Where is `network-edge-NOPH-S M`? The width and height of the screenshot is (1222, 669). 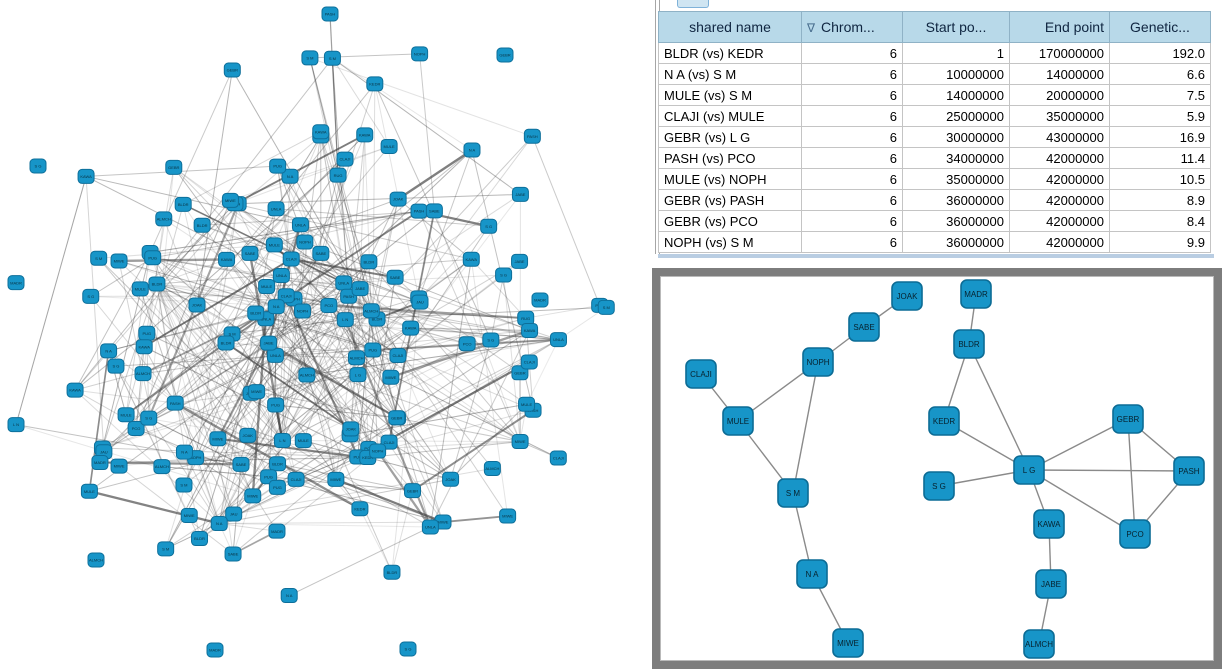 network-edge-NOPH-S M is located at coordinates (805, 427).